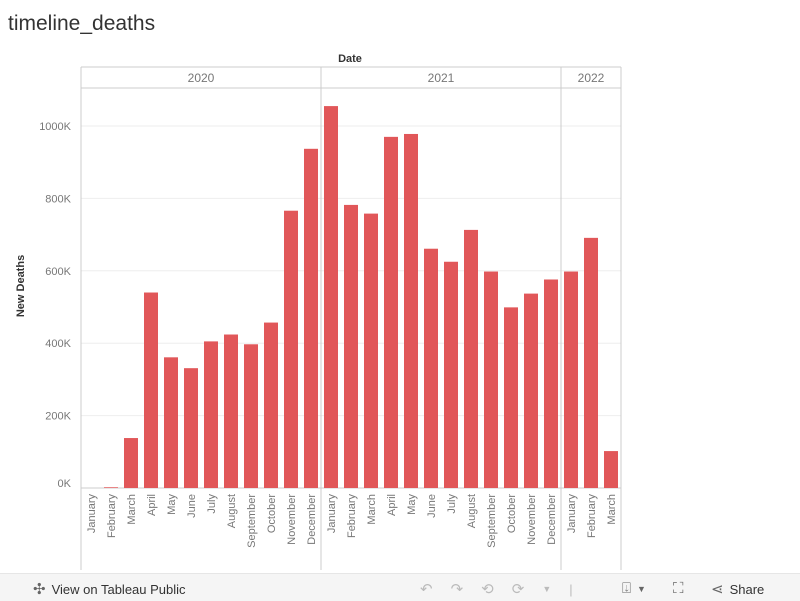 Image resolution: width=800 pixels, height=601 pixels. What do you see at coordinates (747, 589) in the screenshot?
I see `share-label: Share` at bounding box center [747, 589].